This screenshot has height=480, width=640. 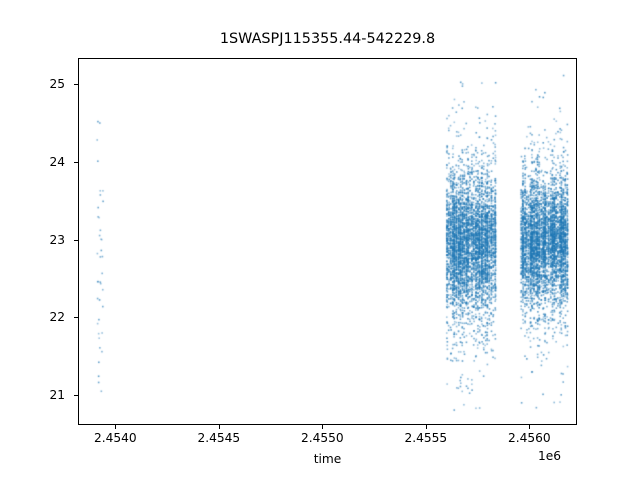 I want to click on y-tick-label: 23, so click(x=57, y=239).